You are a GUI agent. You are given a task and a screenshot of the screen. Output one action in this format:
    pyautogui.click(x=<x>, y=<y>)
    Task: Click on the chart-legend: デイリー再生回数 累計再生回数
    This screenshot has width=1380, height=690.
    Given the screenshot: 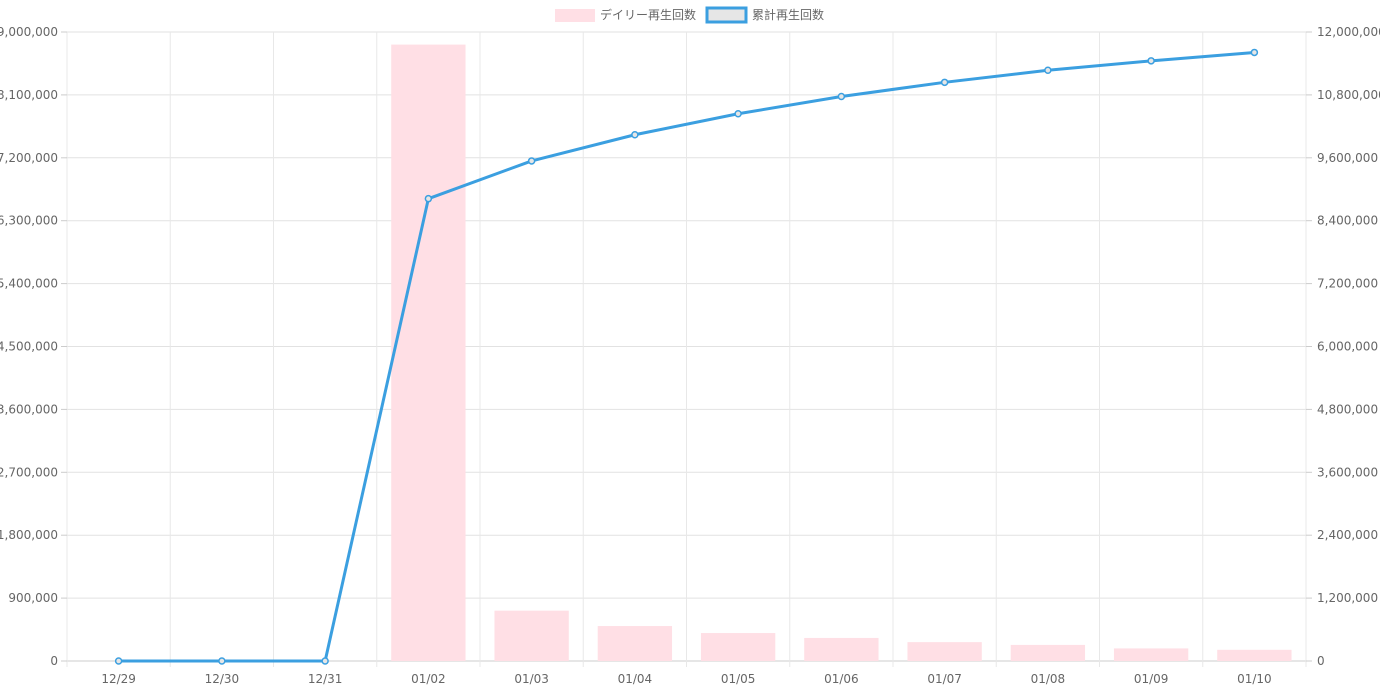 What is the action you would take?
    pyautogui.click(x=689, y=15)
    